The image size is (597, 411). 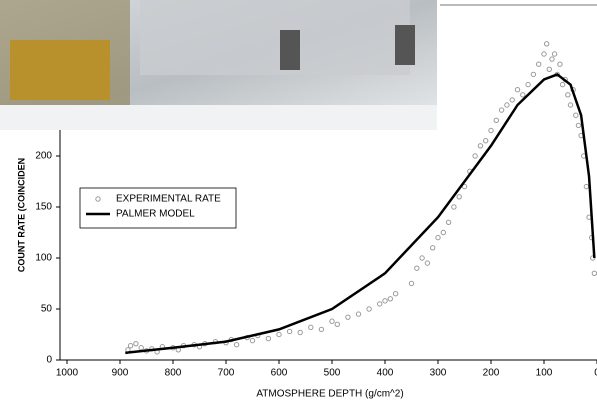 What do you see at coordinates (544, 373) in the screenshot?
I see `x-tick-label: 100` at bounding box center [544, 373].